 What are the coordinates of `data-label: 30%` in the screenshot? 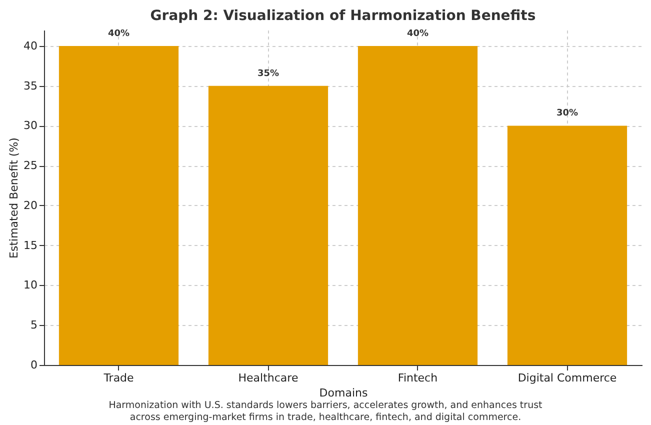 It's located at (567, 113).